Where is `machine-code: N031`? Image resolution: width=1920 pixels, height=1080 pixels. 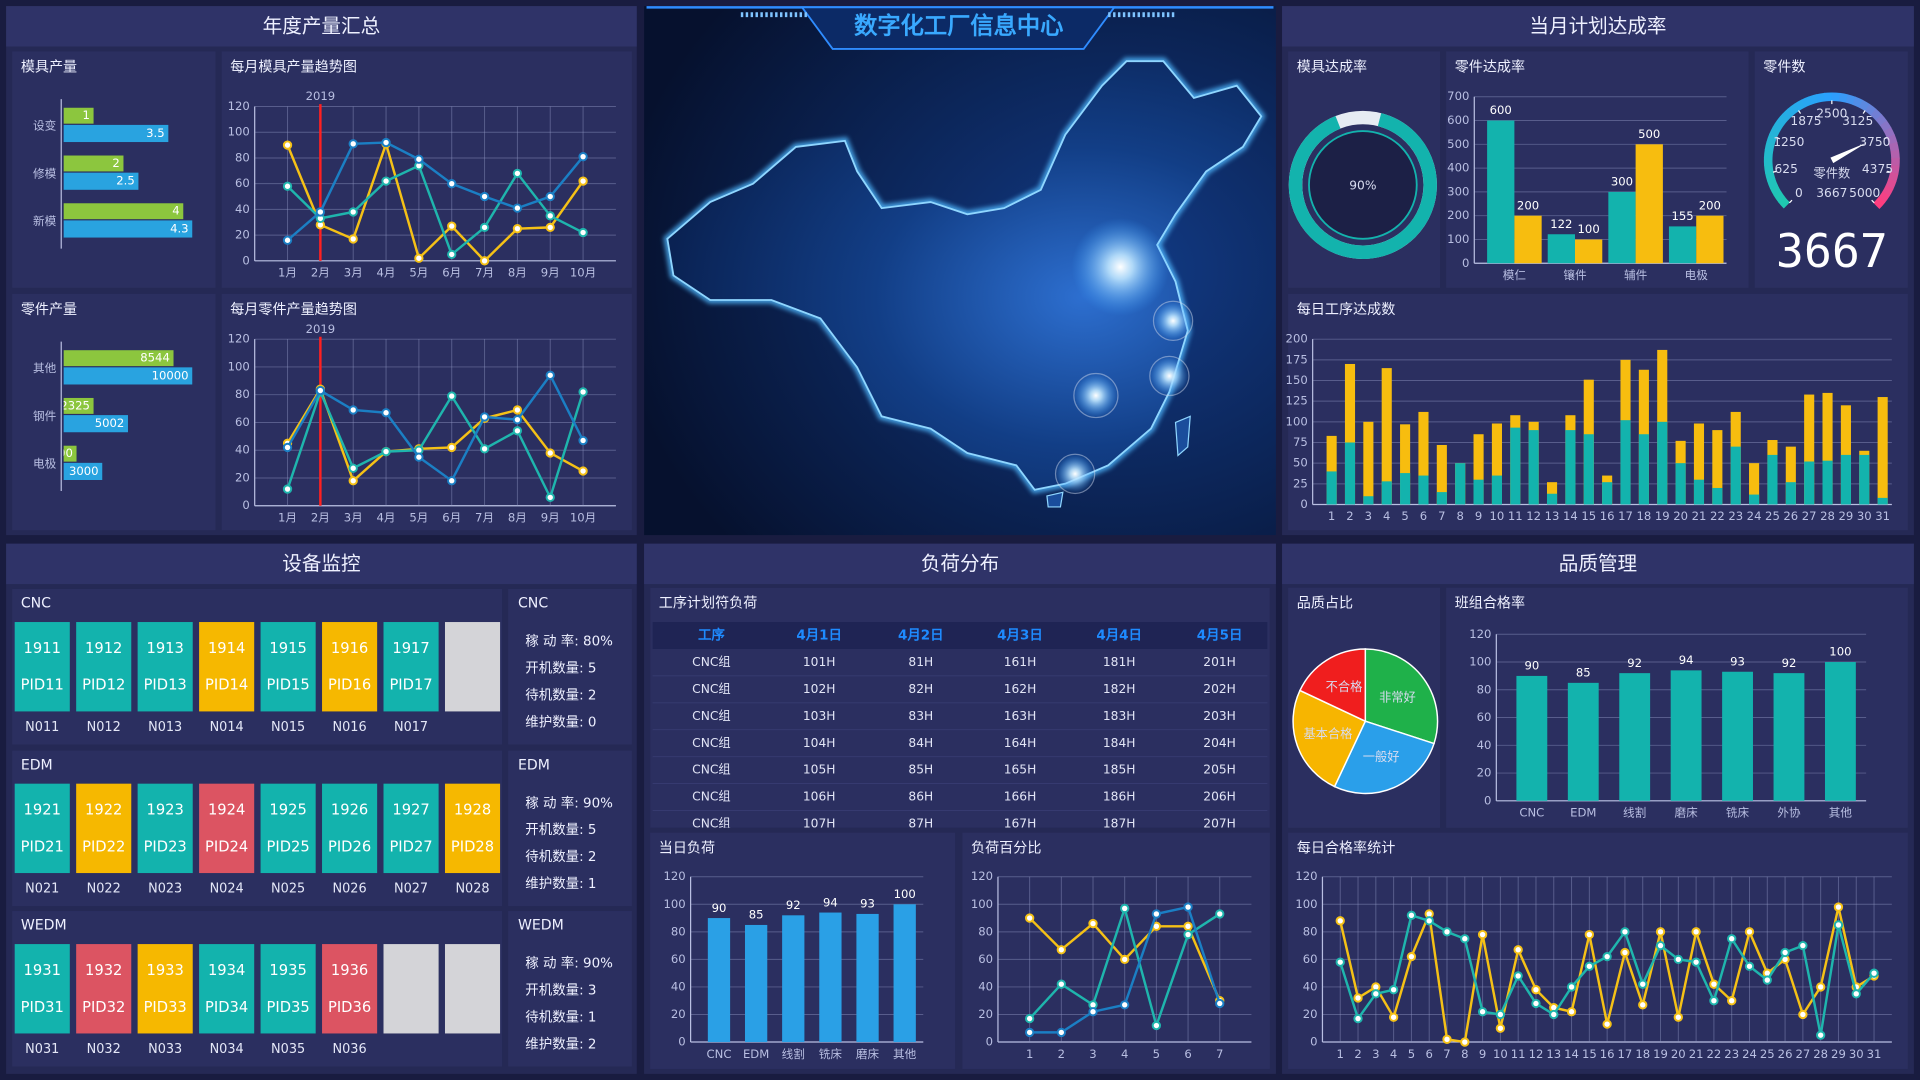
machine-code: N031 is located at coordinates (42, 1049).